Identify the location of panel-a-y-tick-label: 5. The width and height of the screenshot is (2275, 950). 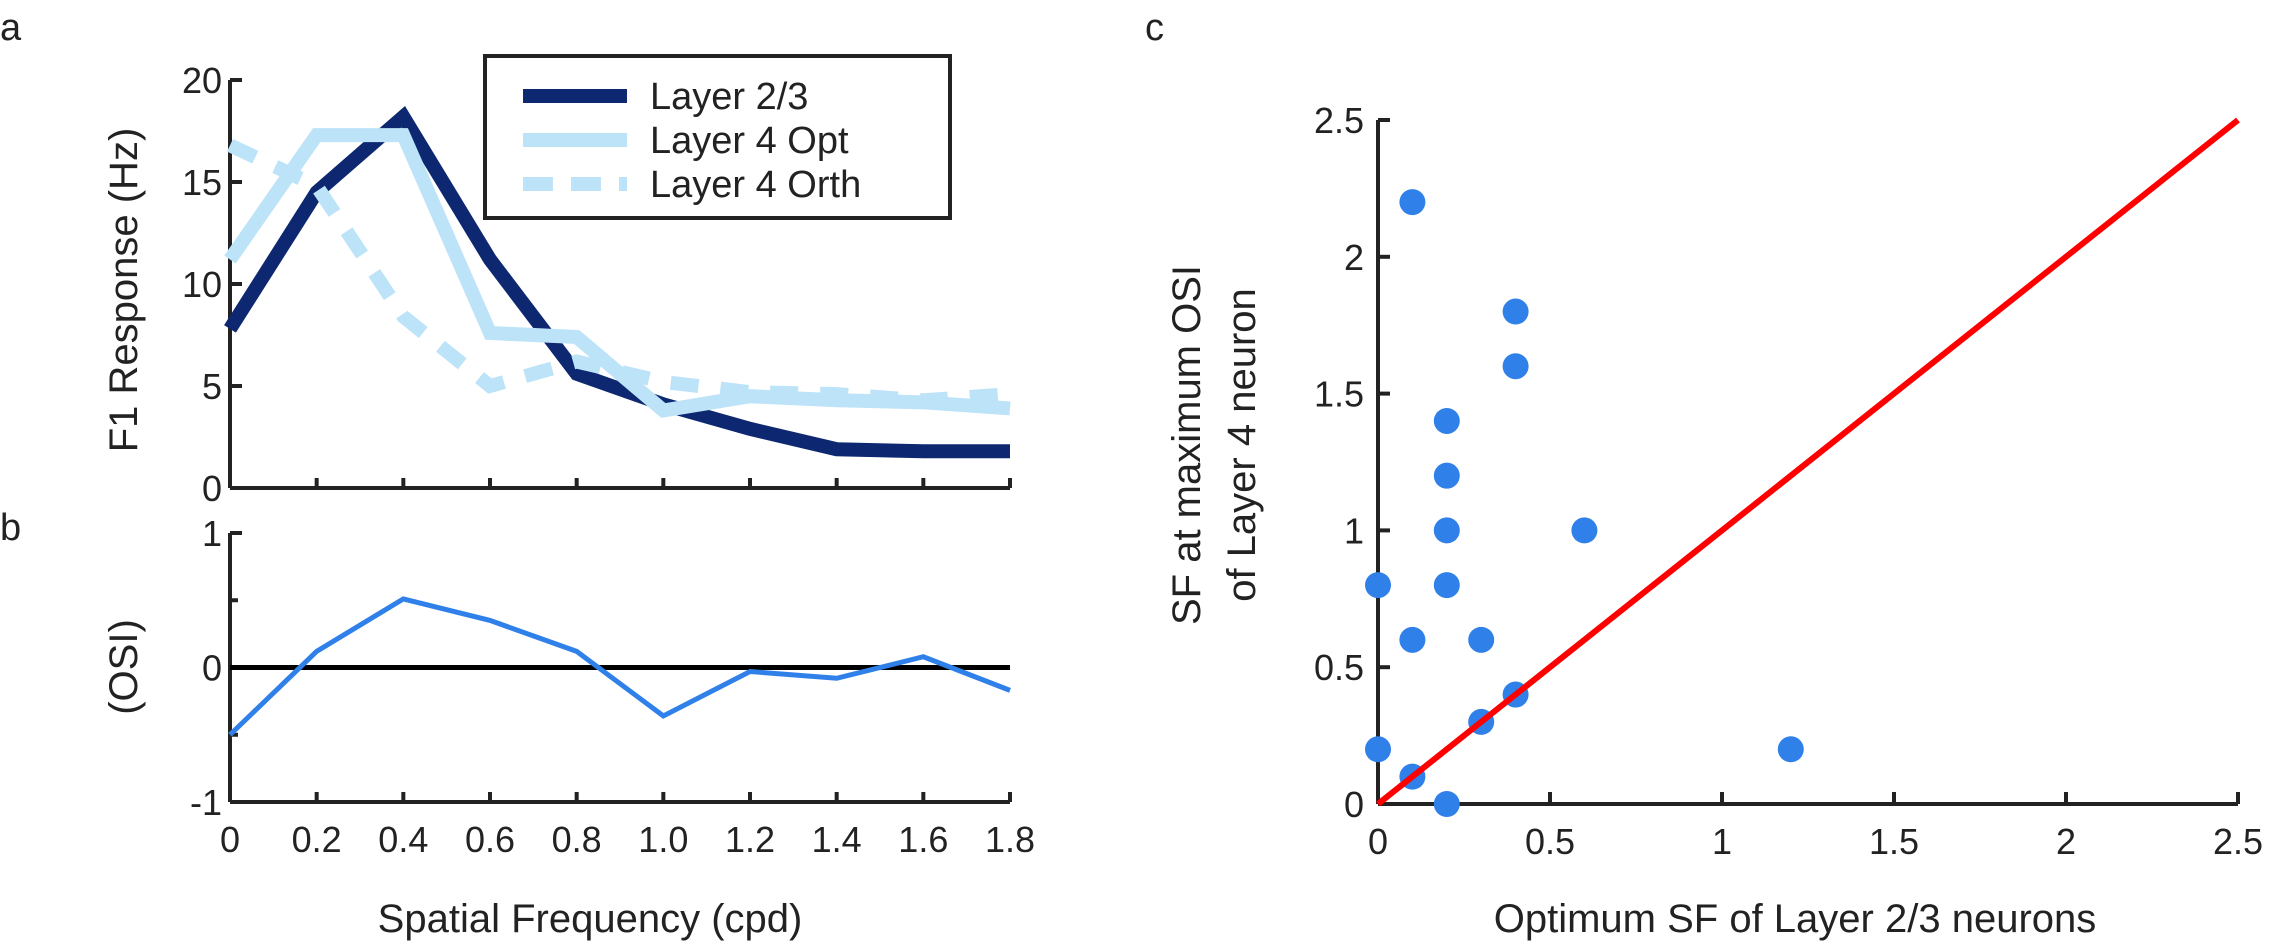
(212, 386).